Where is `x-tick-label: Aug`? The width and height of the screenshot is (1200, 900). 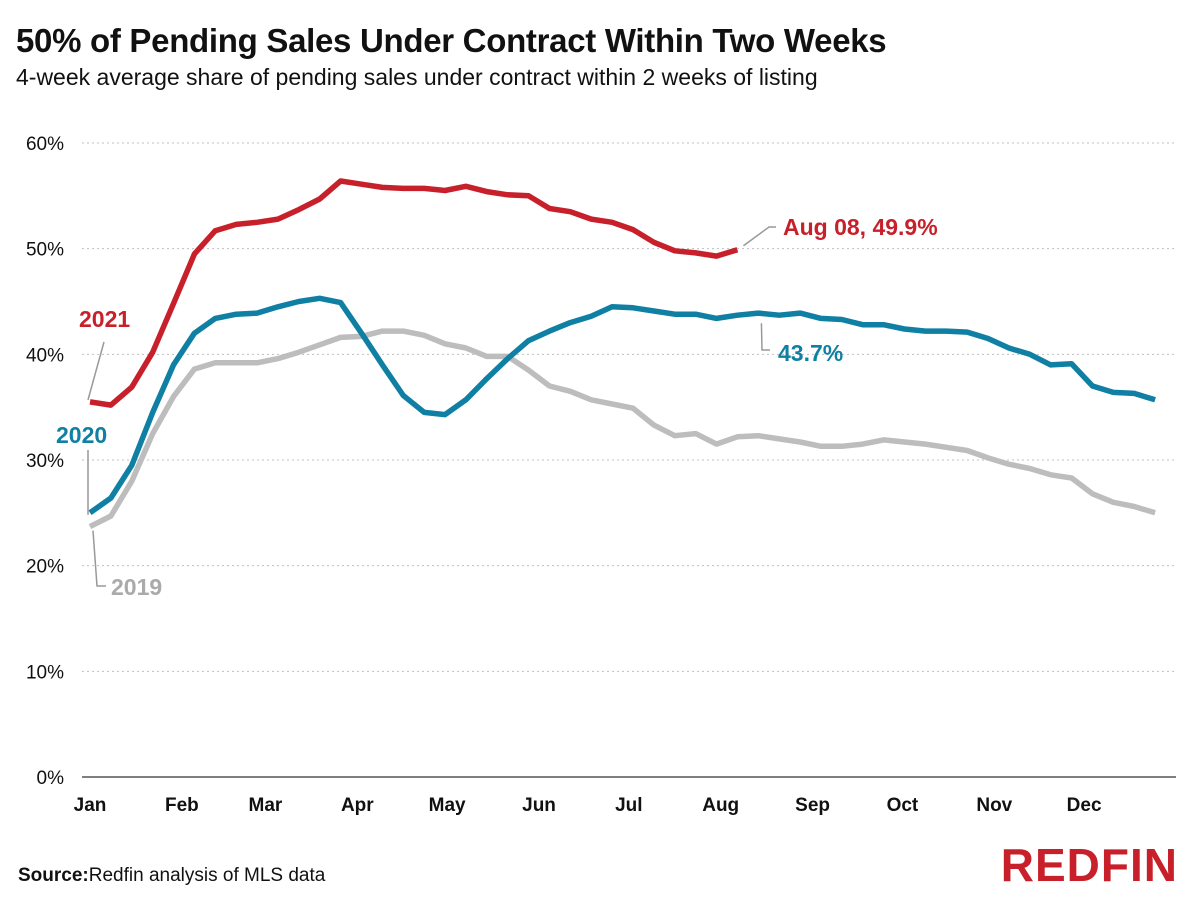 x-tick-label: Aug is located at coordinates (720, 805).